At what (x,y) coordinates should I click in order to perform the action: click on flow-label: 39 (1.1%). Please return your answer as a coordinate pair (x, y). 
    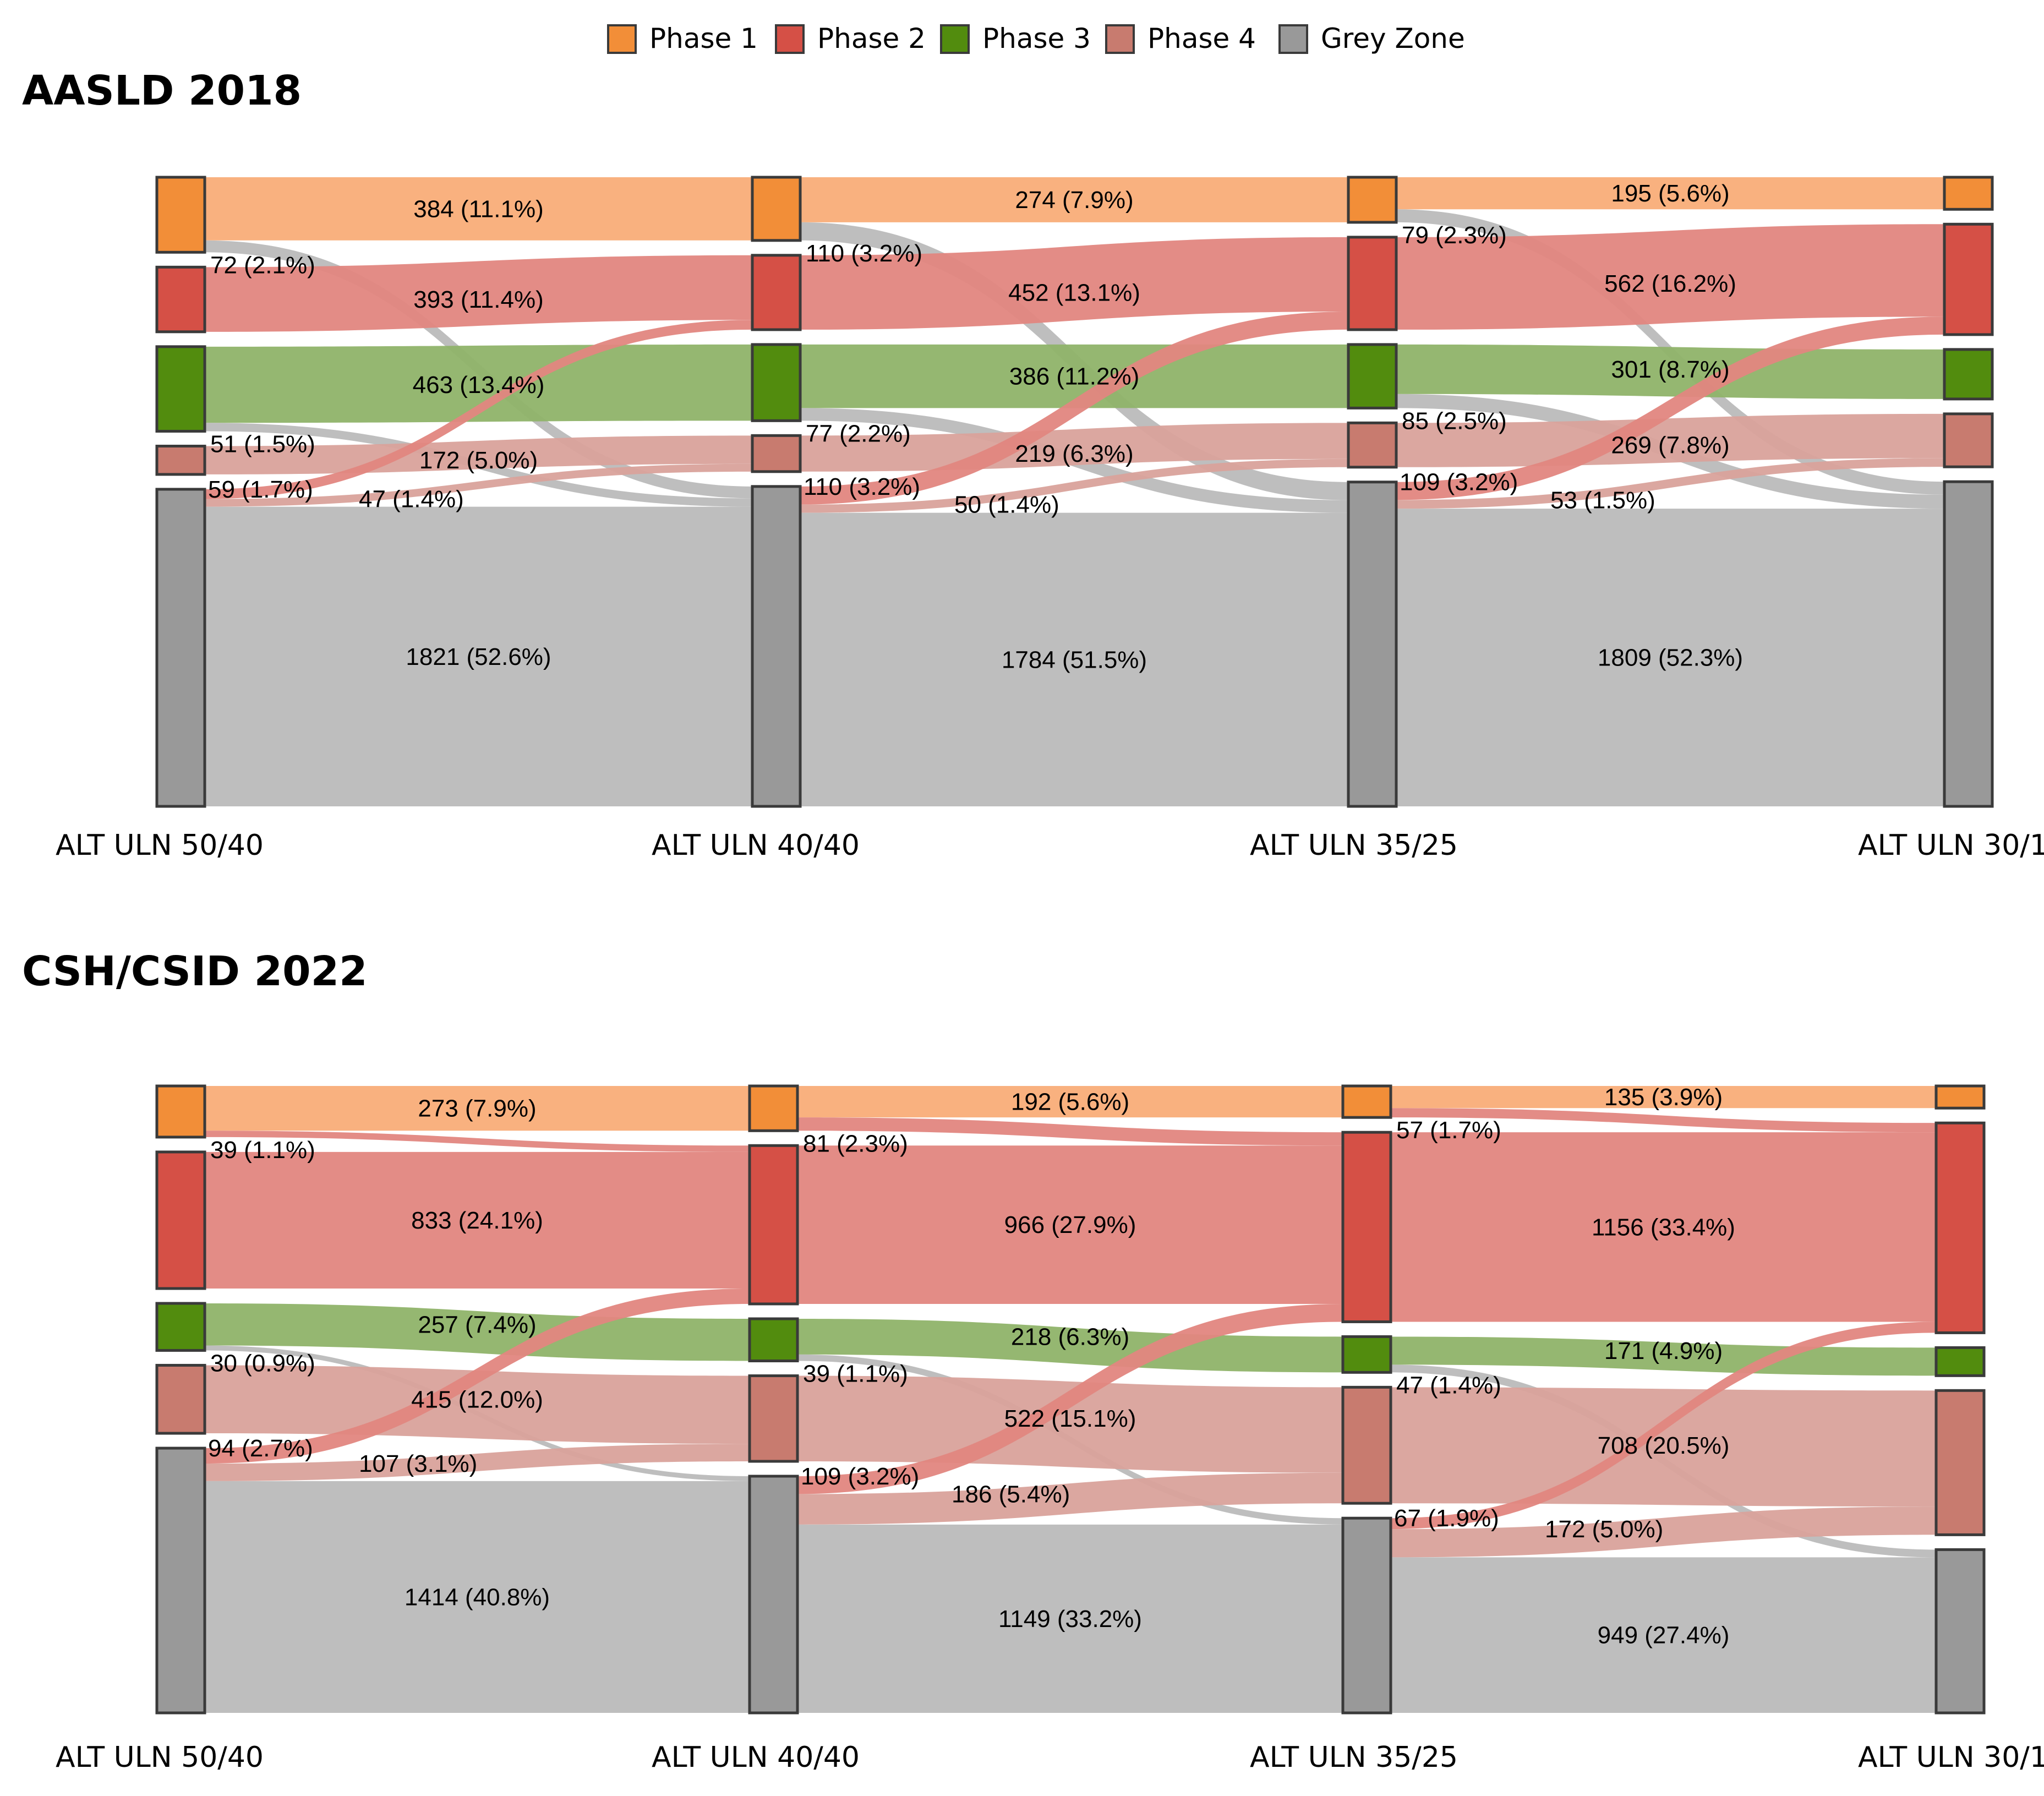
    Looking at the image, I should click on (856, 1374).